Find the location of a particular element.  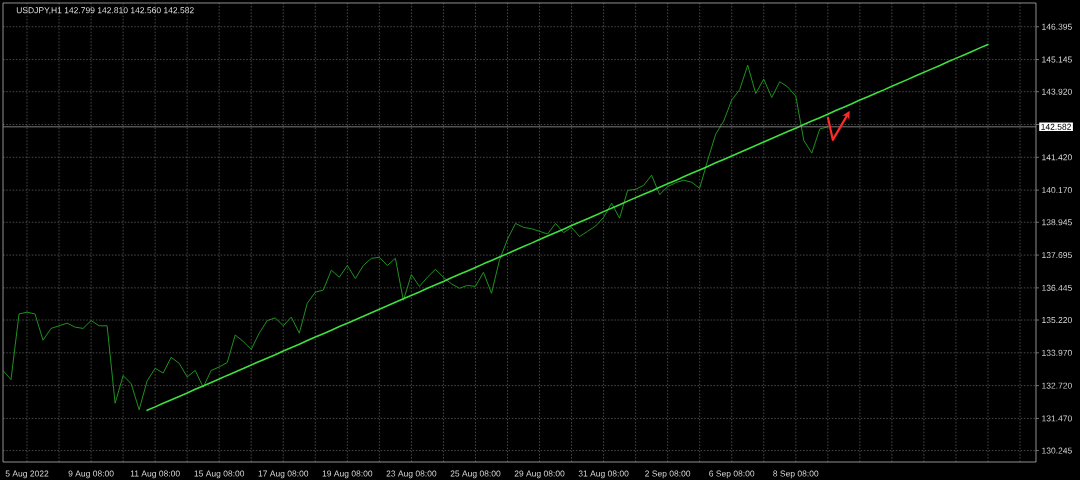

x-tick-label: 15 Aug 08:00 is located at coordinates (219, 474).